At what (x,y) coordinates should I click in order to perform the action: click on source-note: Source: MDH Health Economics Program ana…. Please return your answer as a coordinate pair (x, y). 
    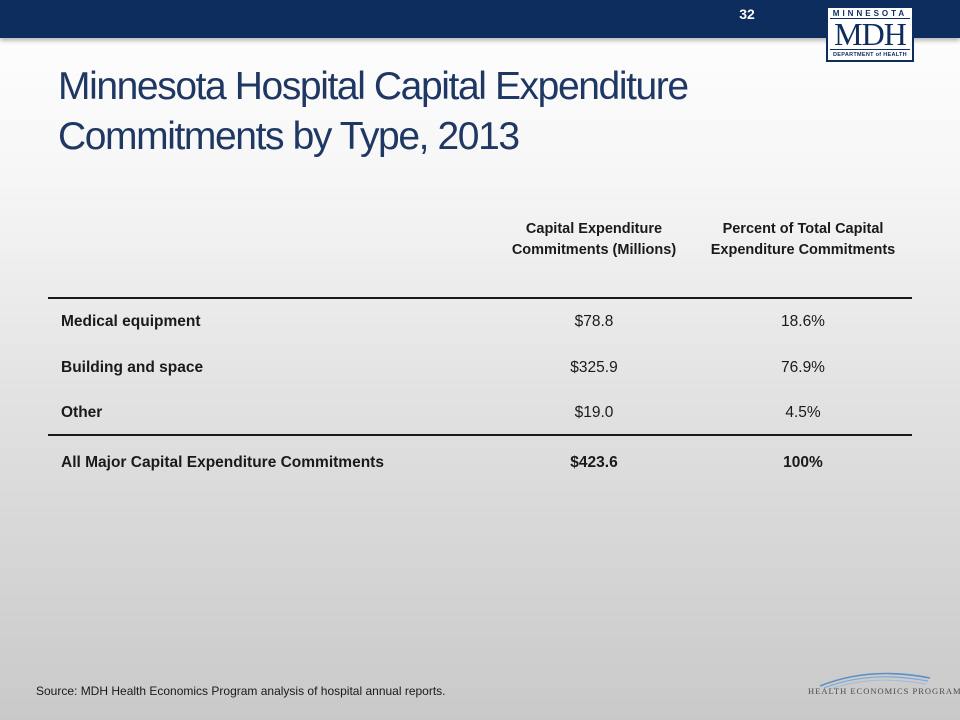
    Looking at the image, I should click on (241, 691).